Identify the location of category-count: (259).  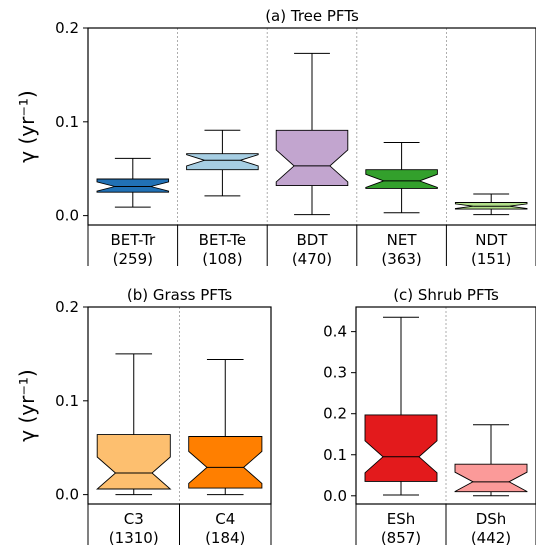
(133, 259).